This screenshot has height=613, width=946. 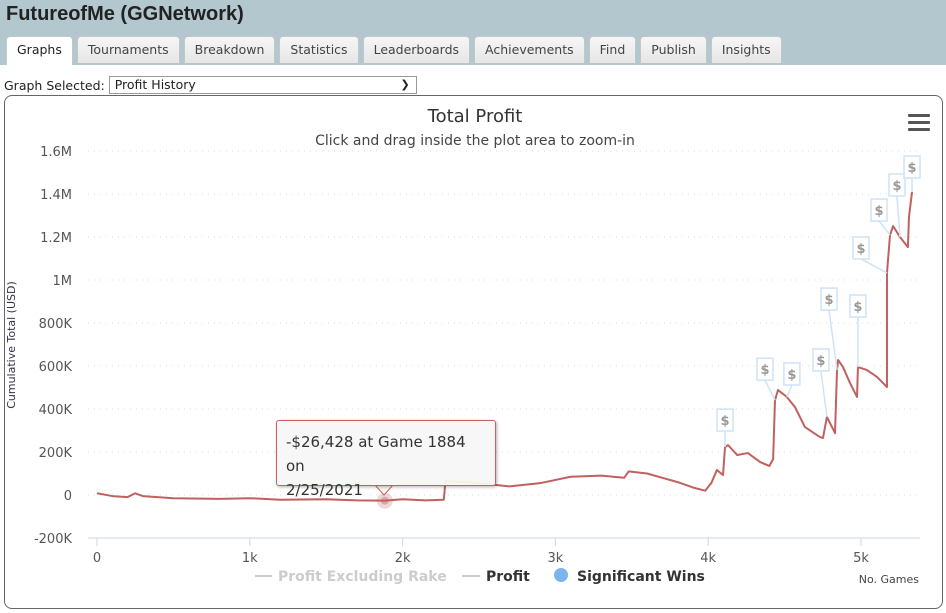 What do you see at coordinates (324, 490) in the screenshot?
I see `tooltip-line-2: 2/25/2021` at bounding box center [324, 490].